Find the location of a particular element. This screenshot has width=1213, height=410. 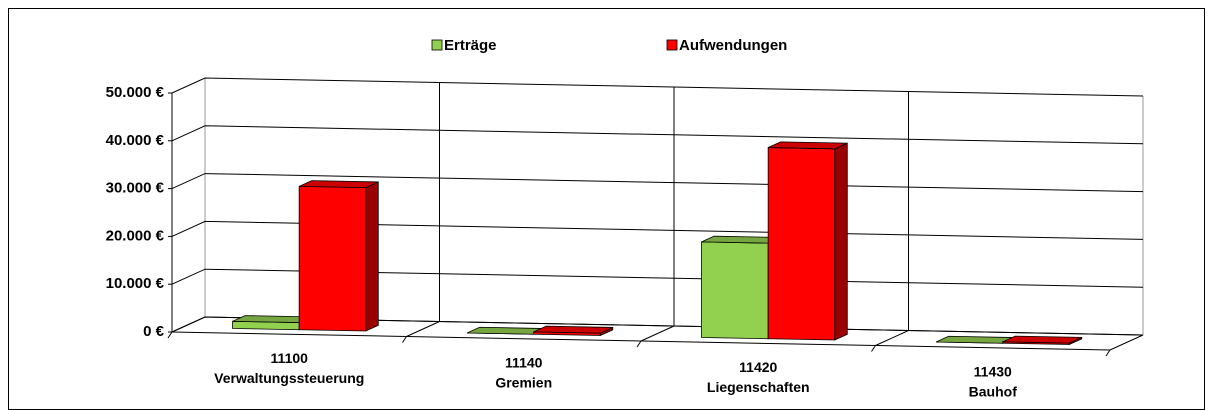

legend-label: Erträge is located at coordinates (470, 45).